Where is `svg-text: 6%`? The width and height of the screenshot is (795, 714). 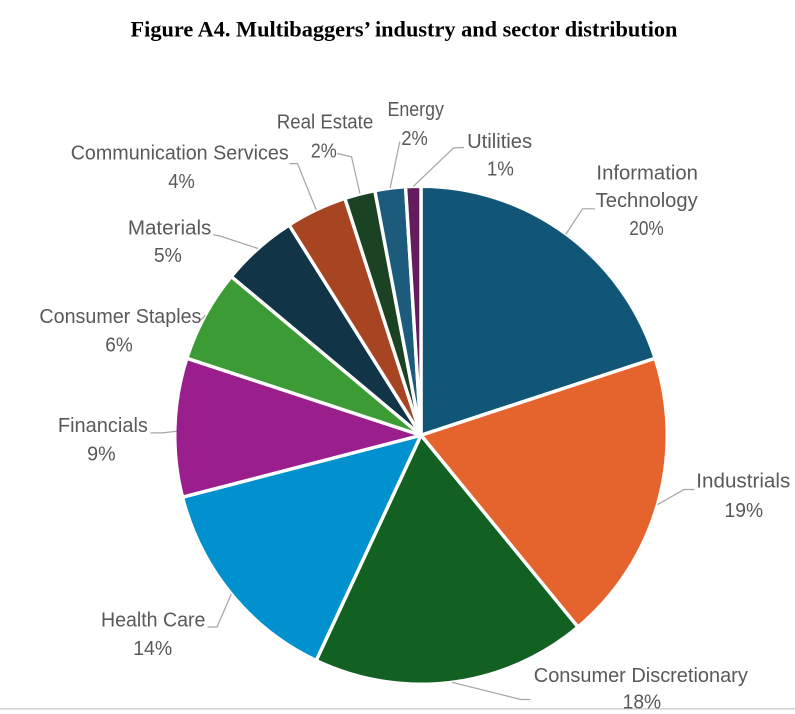 svg-text: 6% is located at coordinates (119, 345).